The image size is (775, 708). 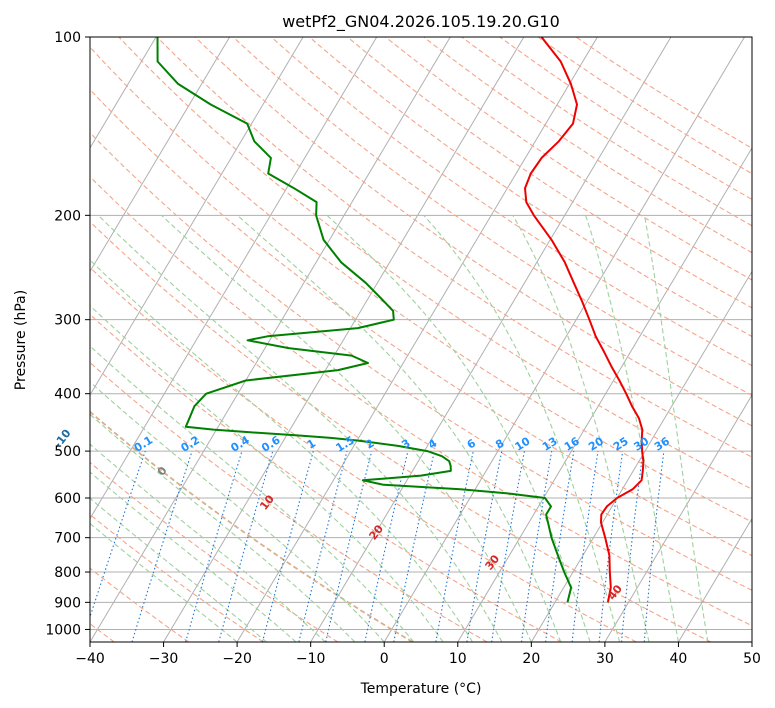 I want to click on y-tick-label: 700, so click(x=67, y=539).